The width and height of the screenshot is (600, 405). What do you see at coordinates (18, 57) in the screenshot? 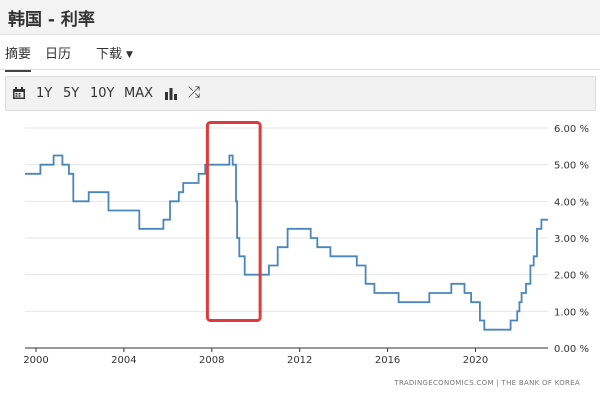
I see `tab-summary: 摘要` at bounding box center [18, 57].